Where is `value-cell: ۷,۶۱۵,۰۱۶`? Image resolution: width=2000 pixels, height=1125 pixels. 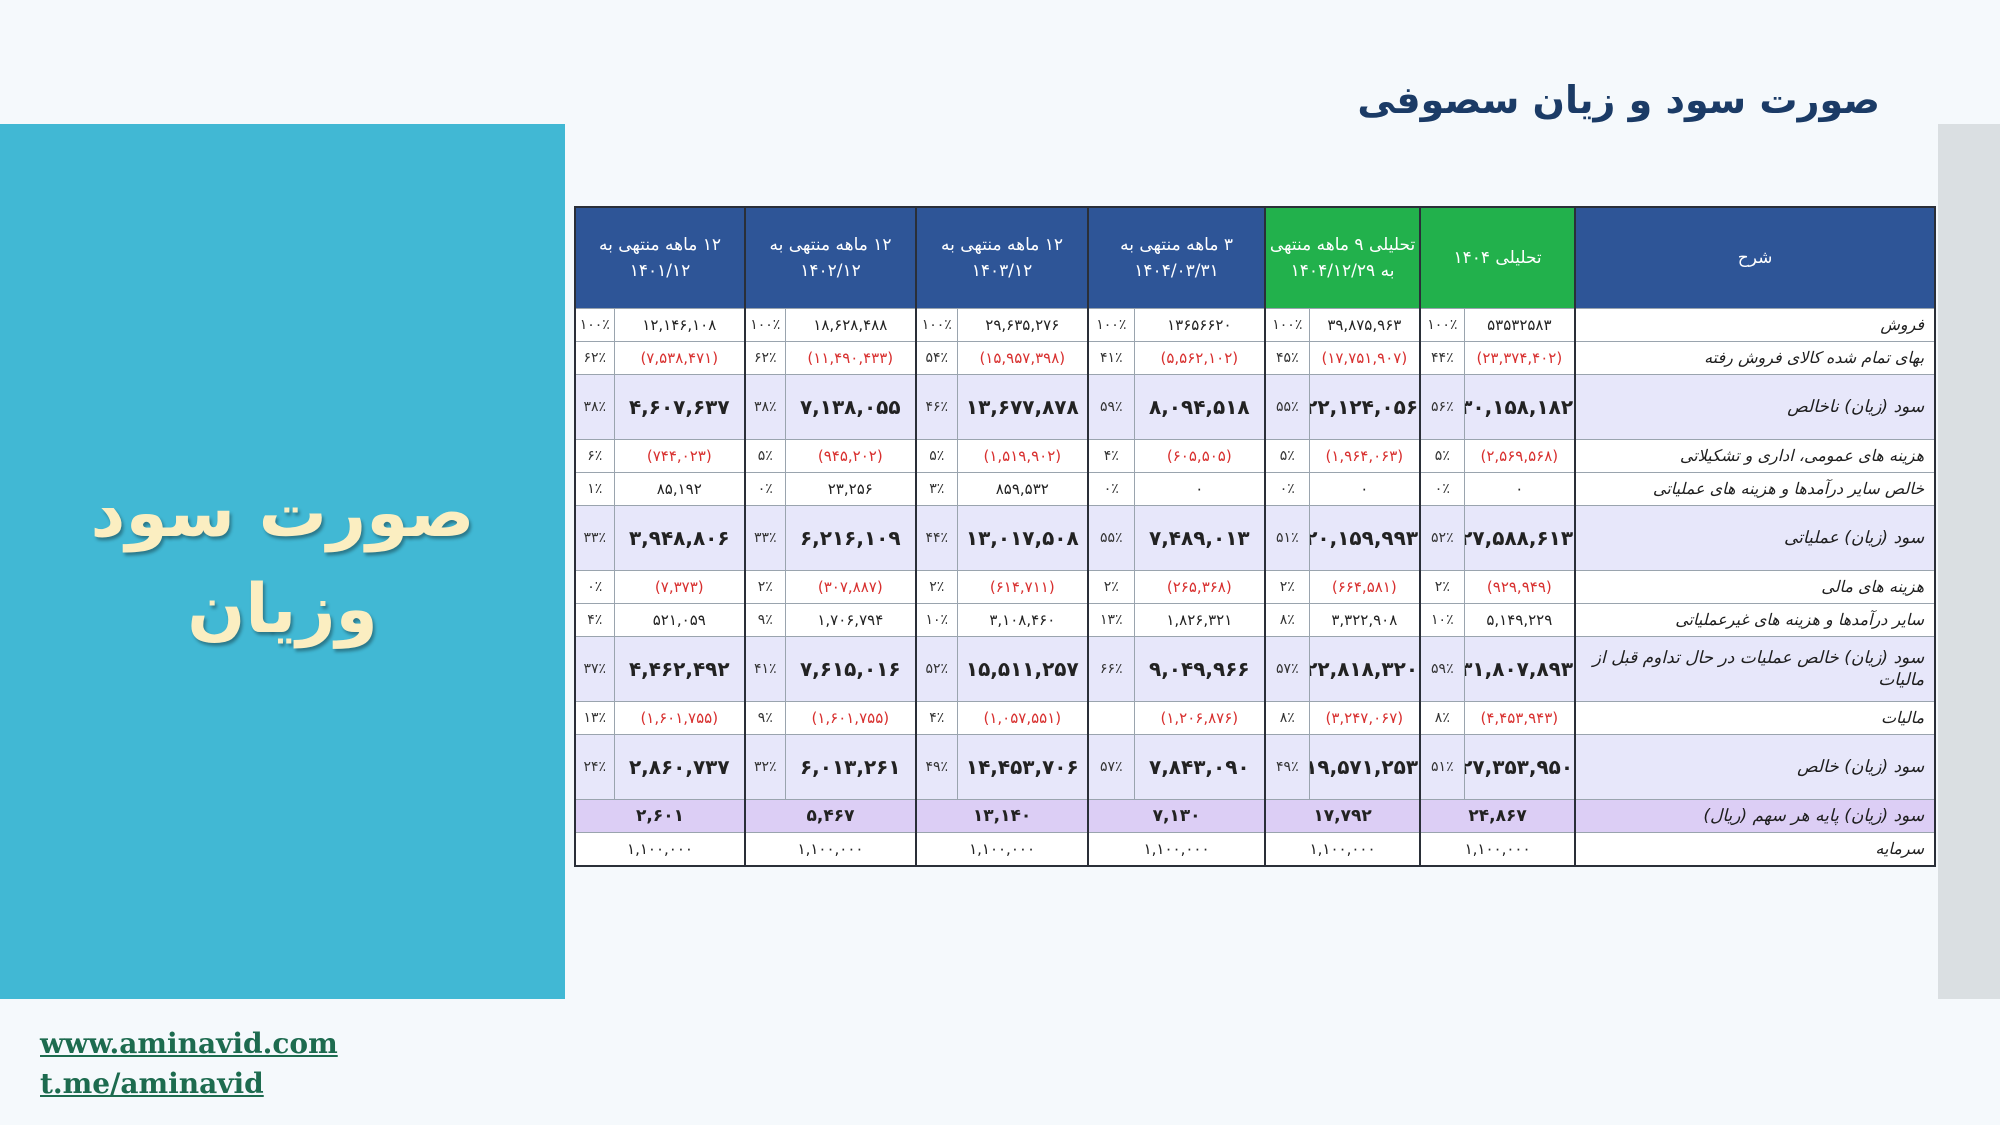 value-cell: ۷,۶۱۵,۰۱۶ is located at coordinates (851, 669).